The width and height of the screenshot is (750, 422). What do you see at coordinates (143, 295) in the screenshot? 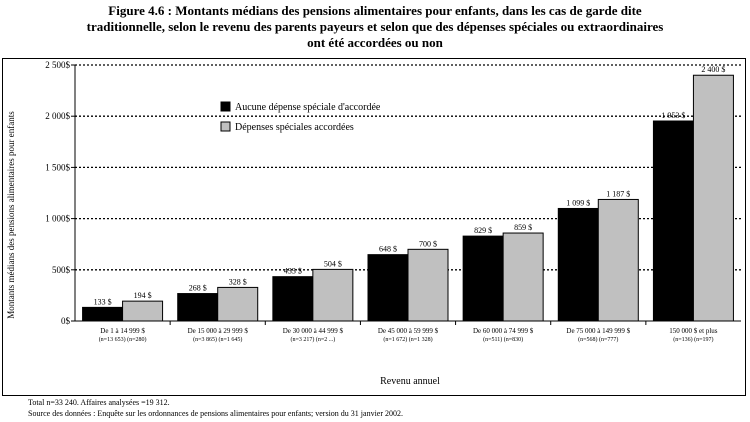
I see `bar-value-label: 194 $` at bounding box center [143, 295].